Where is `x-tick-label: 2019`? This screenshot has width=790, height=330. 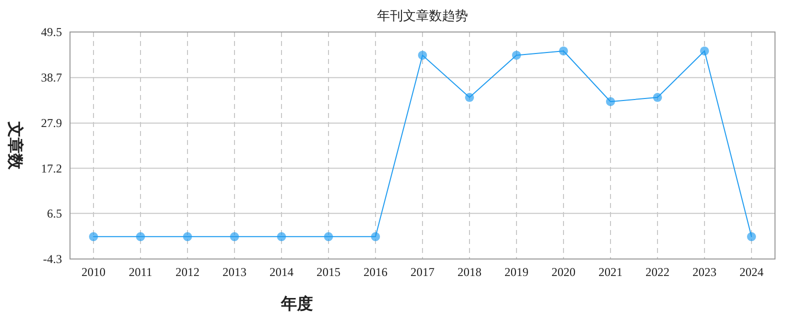 x-tick-label: 2019 is located at coordinates (516, 272).